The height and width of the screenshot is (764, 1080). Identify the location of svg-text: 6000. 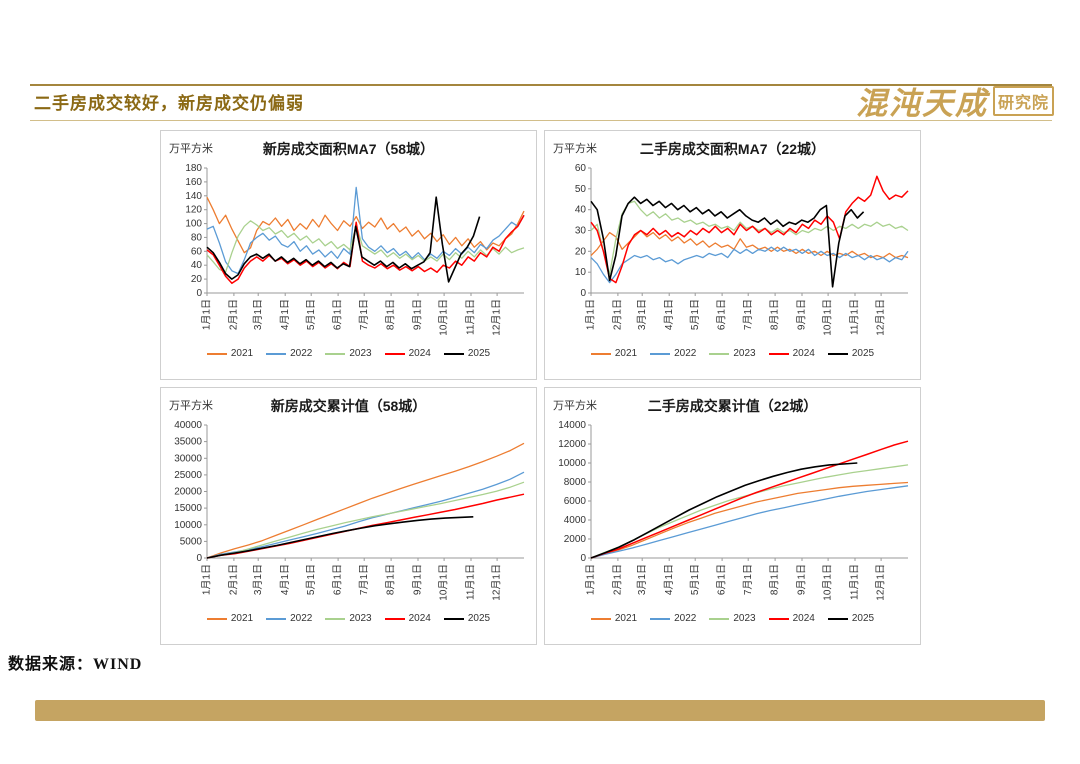
(575, 501).